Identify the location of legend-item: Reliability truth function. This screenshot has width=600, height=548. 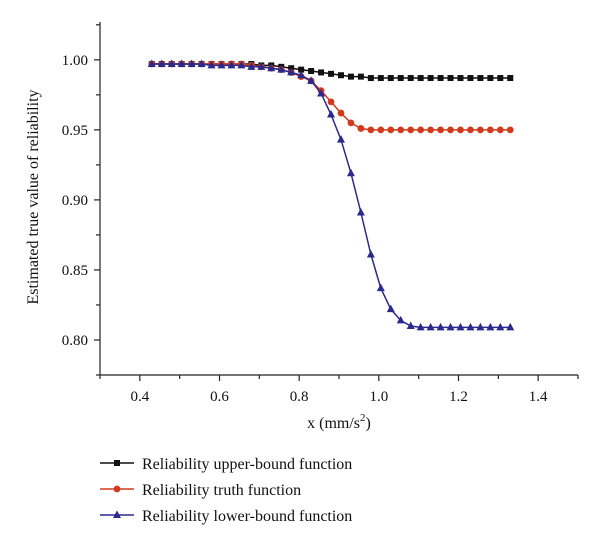
(200, 490).